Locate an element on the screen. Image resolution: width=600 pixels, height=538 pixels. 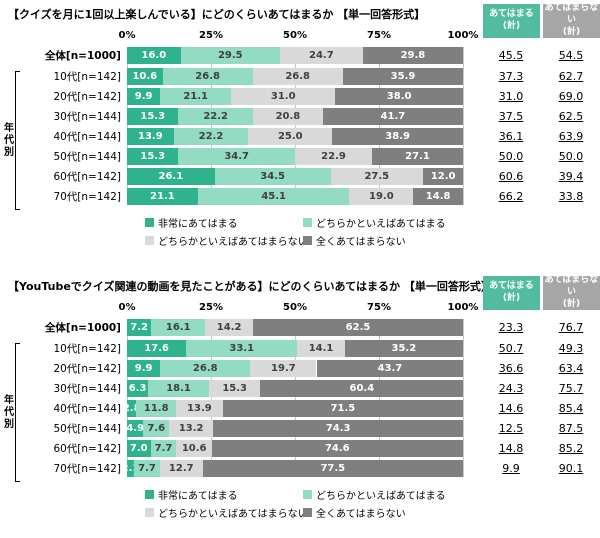
legend-label: 全くあてはまらない is located at coordinates (361, 242).